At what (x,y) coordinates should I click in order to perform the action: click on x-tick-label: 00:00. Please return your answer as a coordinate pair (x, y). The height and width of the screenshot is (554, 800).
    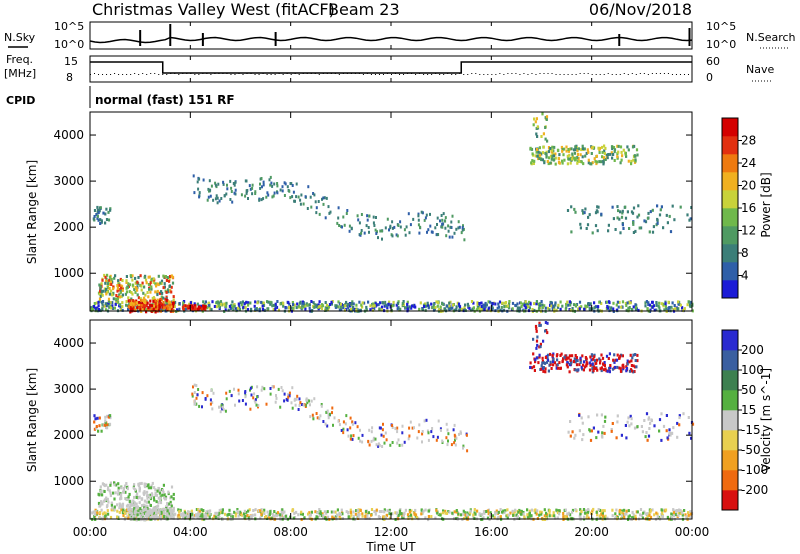
    Looking at the image, I should click on (90, 532).